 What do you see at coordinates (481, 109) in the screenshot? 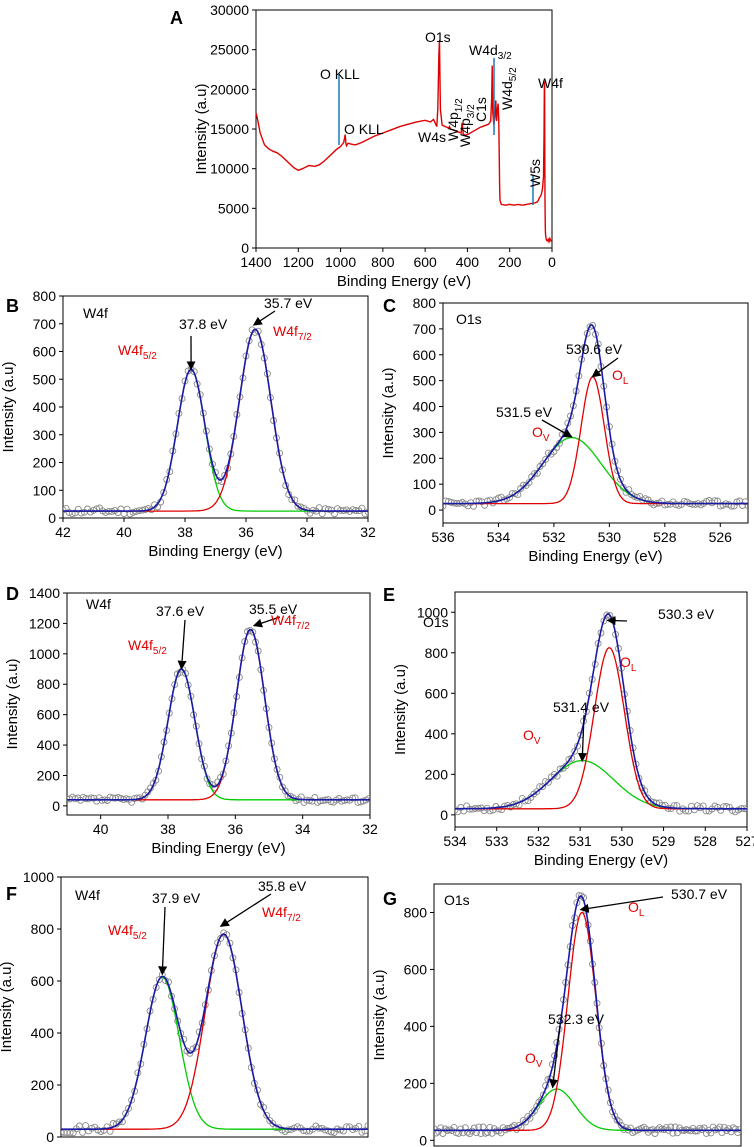
I see `peak-label: C1s` at bounding box center [481, 109].